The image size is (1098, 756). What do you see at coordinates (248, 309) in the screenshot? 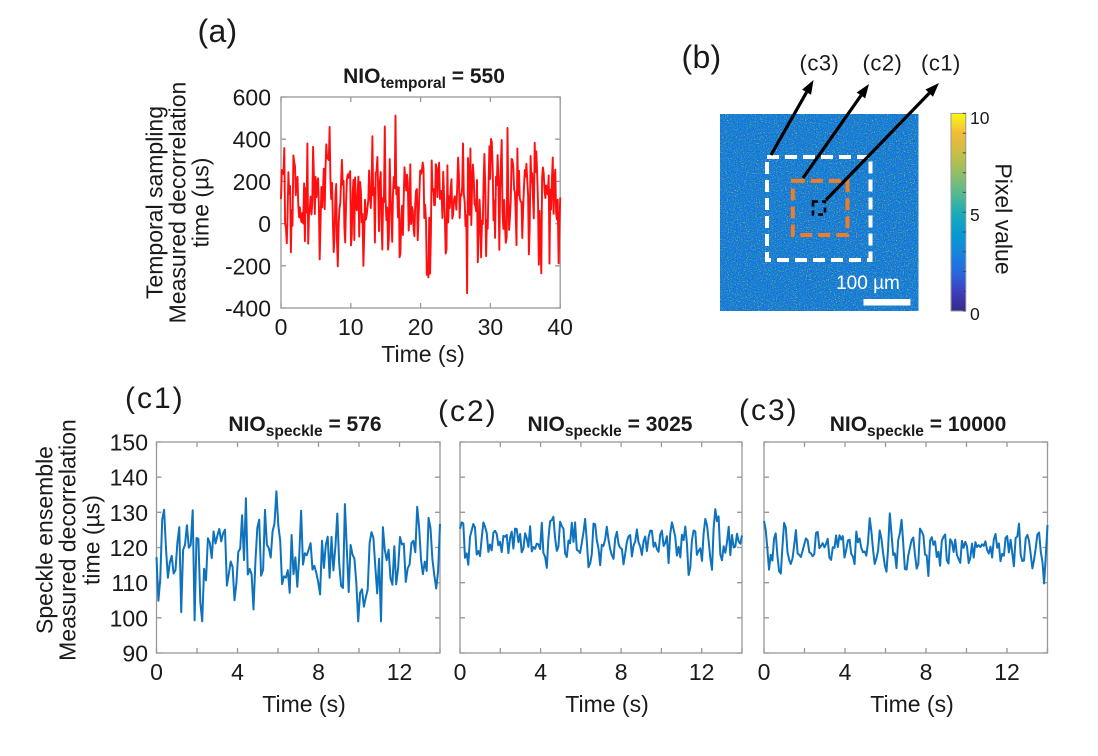
I see `svg-text: -400` at bounding box center [248, 309].